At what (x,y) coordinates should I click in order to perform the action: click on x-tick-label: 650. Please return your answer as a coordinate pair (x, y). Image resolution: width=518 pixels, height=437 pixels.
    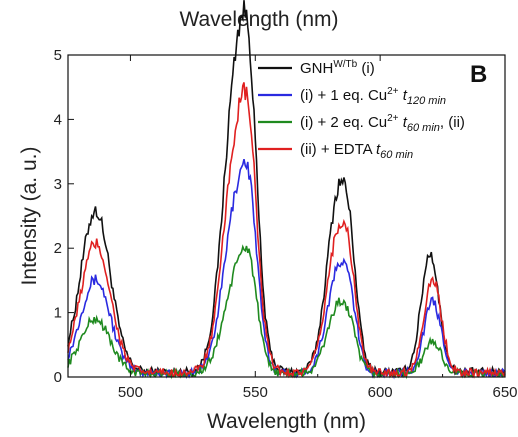
    Looking at the image, I should click on (504, 392).